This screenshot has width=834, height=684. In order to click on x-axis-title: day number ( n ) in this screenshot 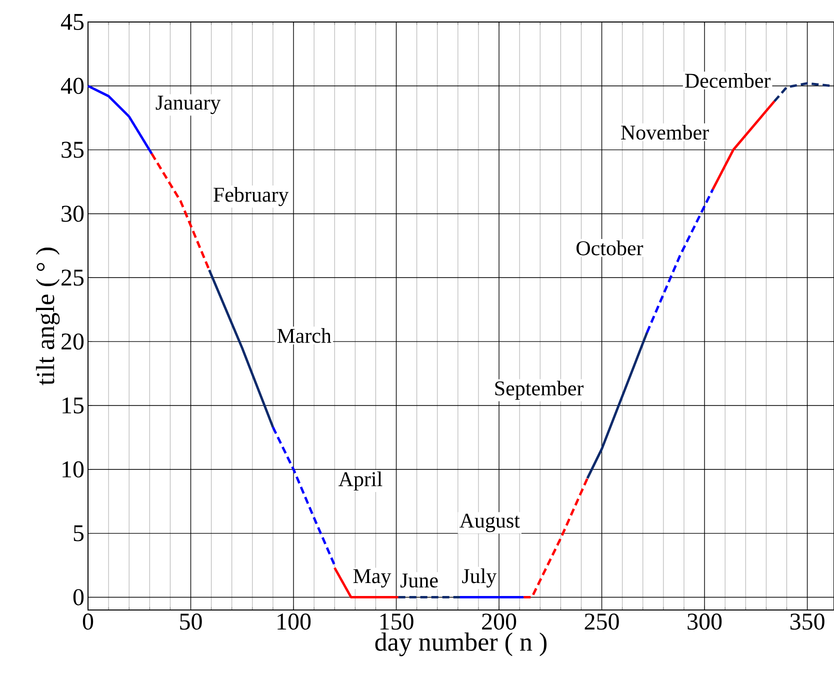, I will do `click(461, 644)`.